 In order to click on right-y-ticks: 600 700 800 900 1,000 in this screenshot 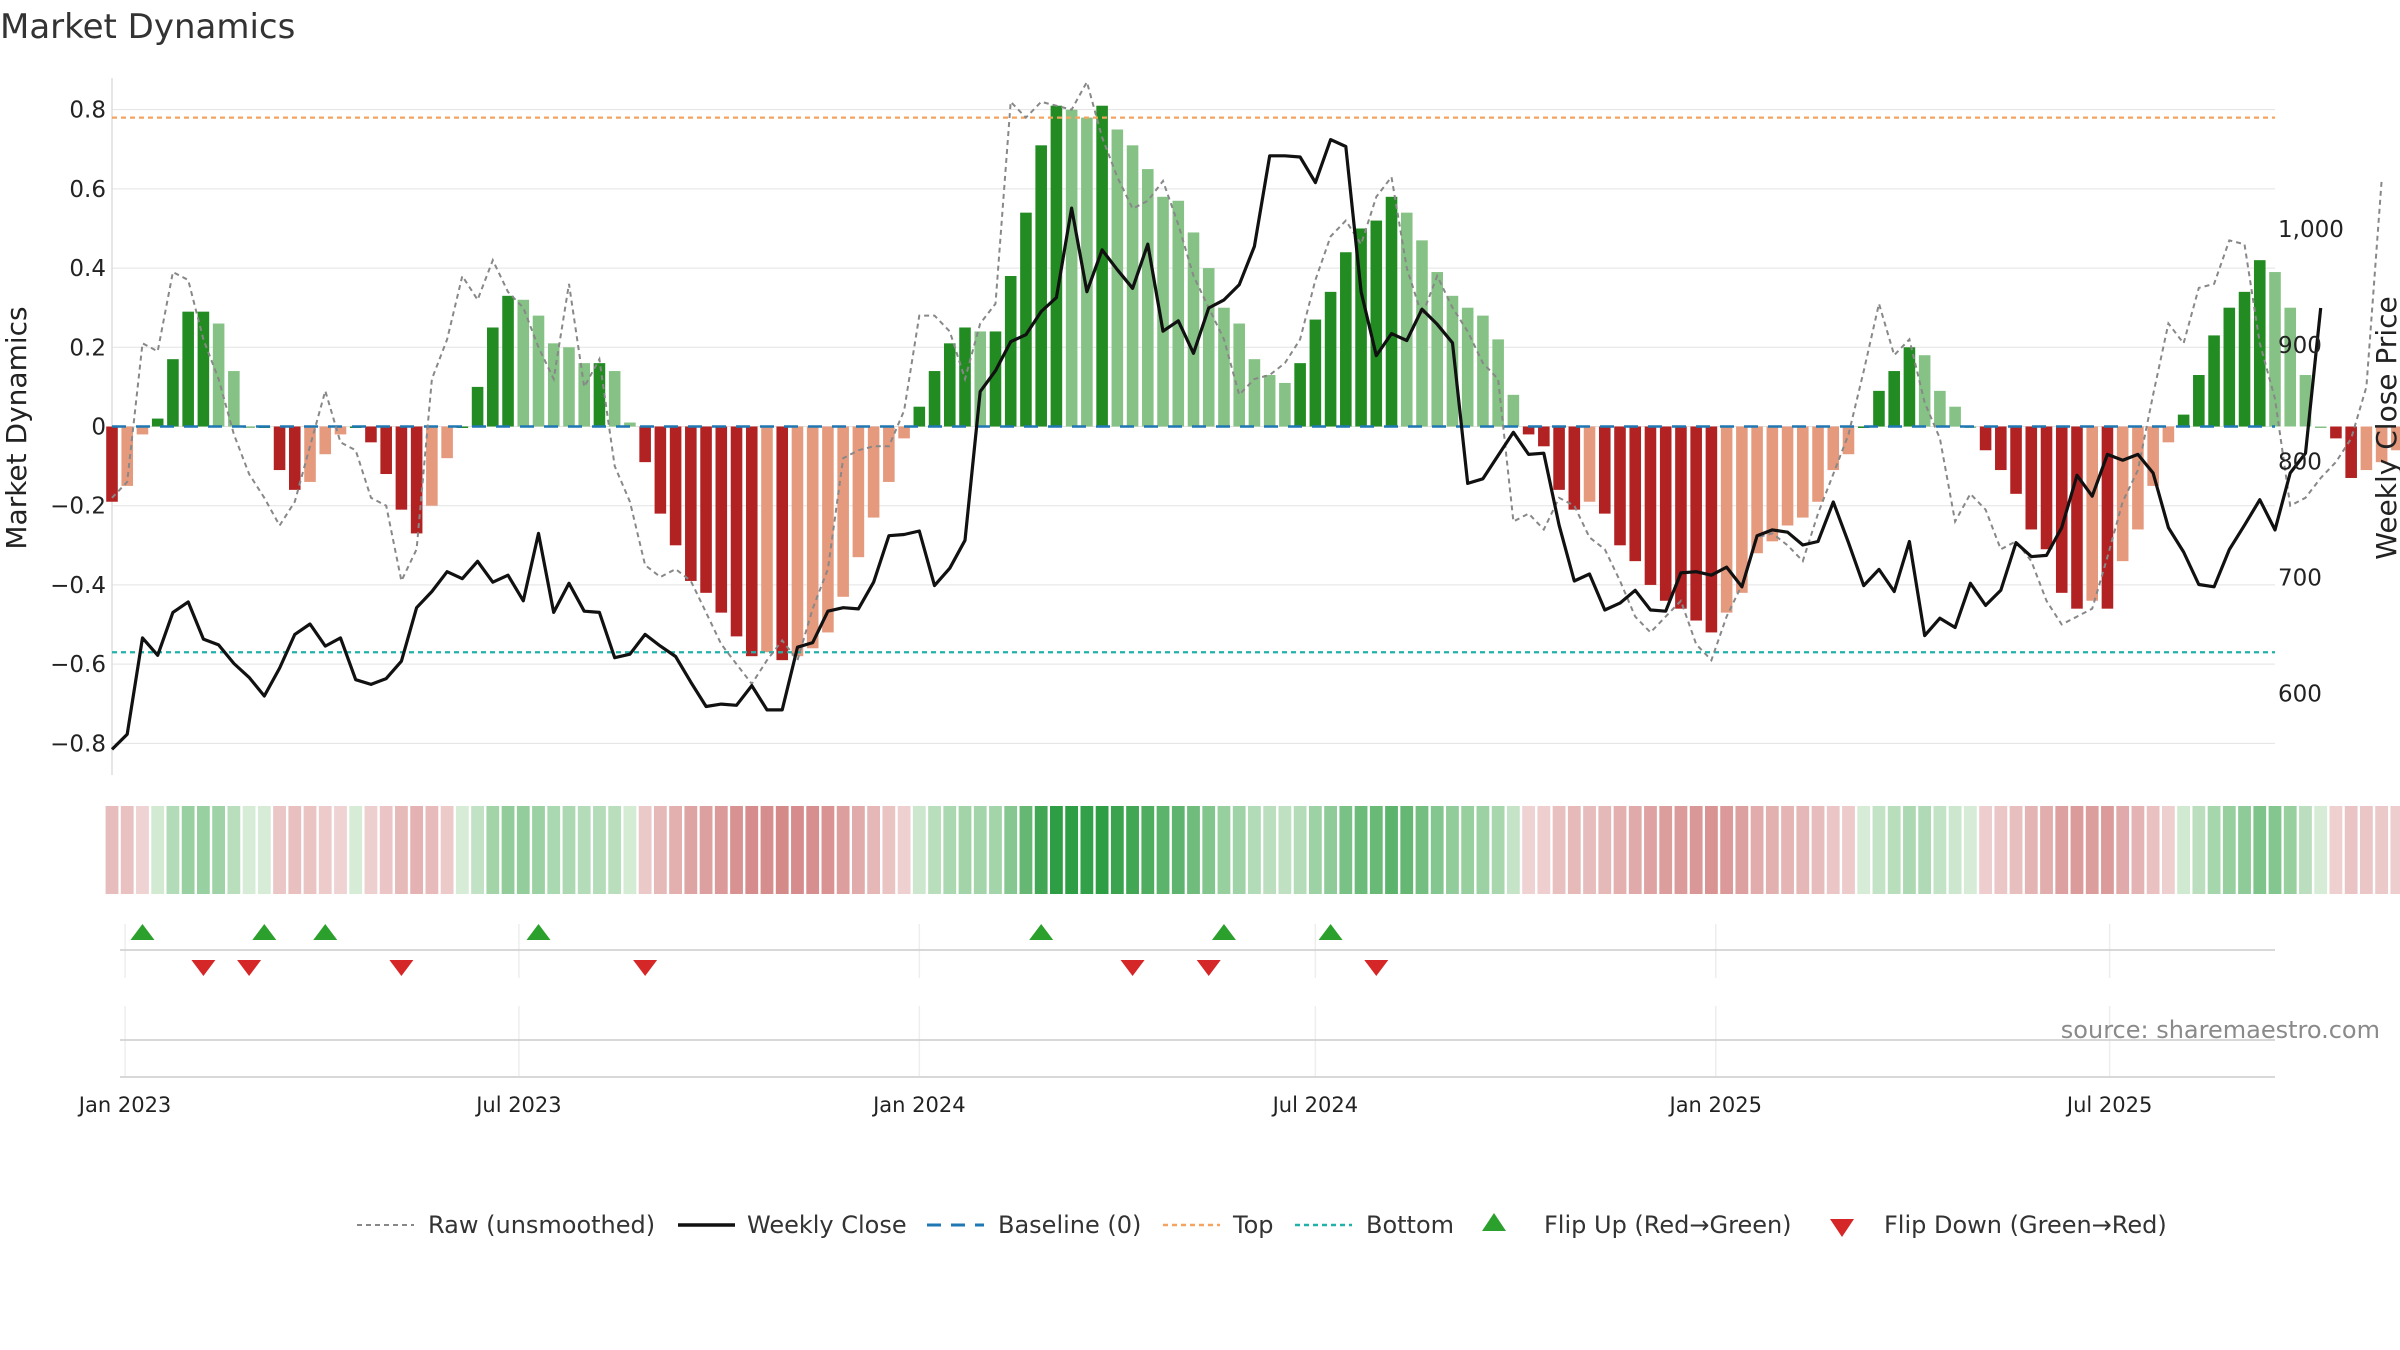, I will do `click(2311, 462)`.